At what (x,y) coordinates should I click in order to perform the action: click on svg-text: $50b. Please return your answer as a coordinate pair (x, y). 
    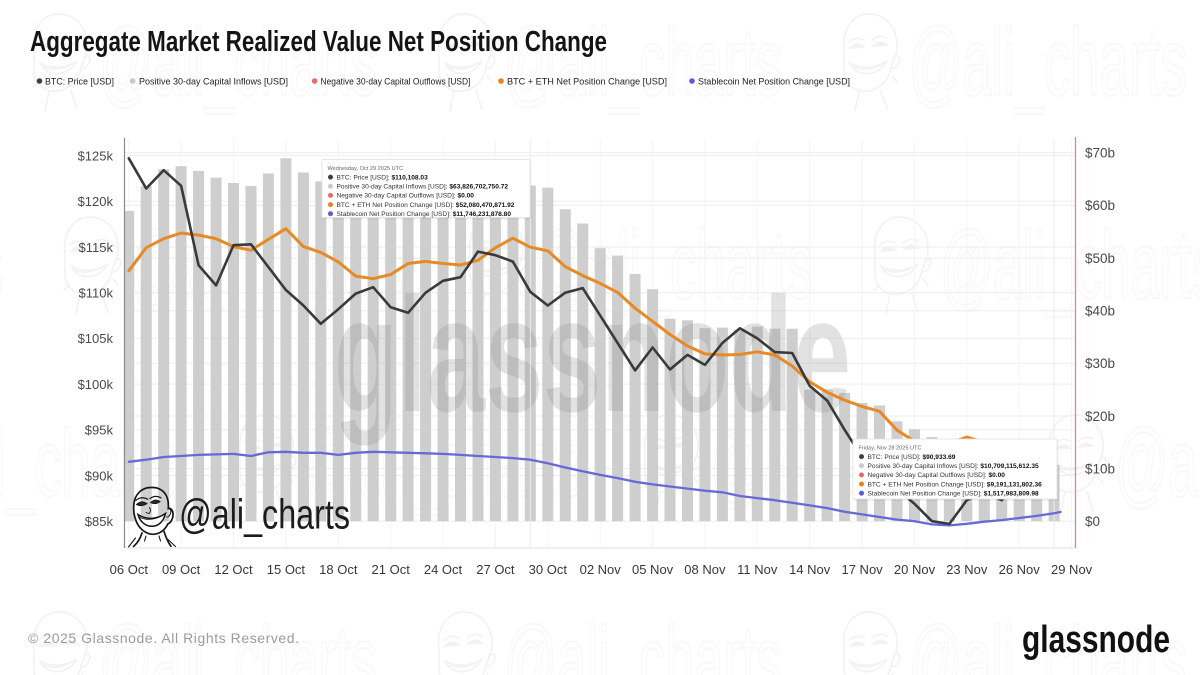
    Looking at the image, I should click on (1100, 258).